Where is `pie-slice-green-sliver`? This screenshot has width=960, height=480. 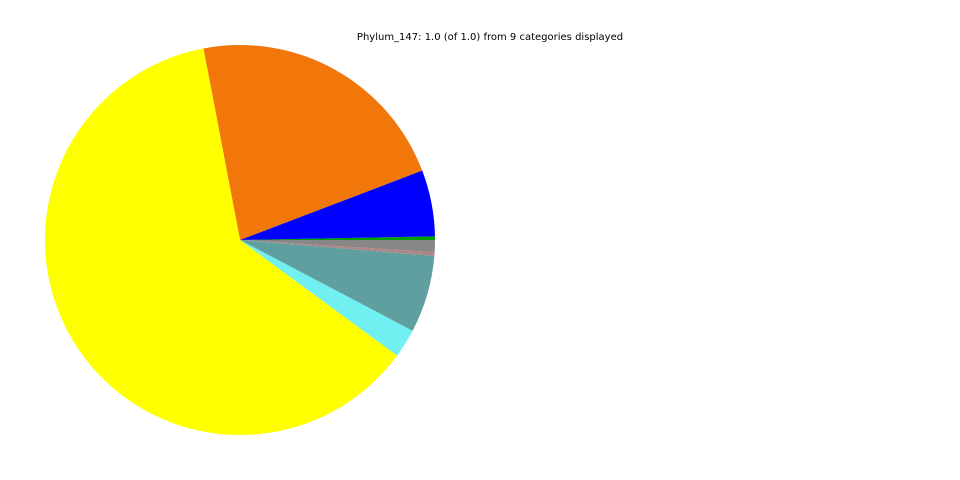
pie-slice-green-sliver is located at coordinates (338, 238).